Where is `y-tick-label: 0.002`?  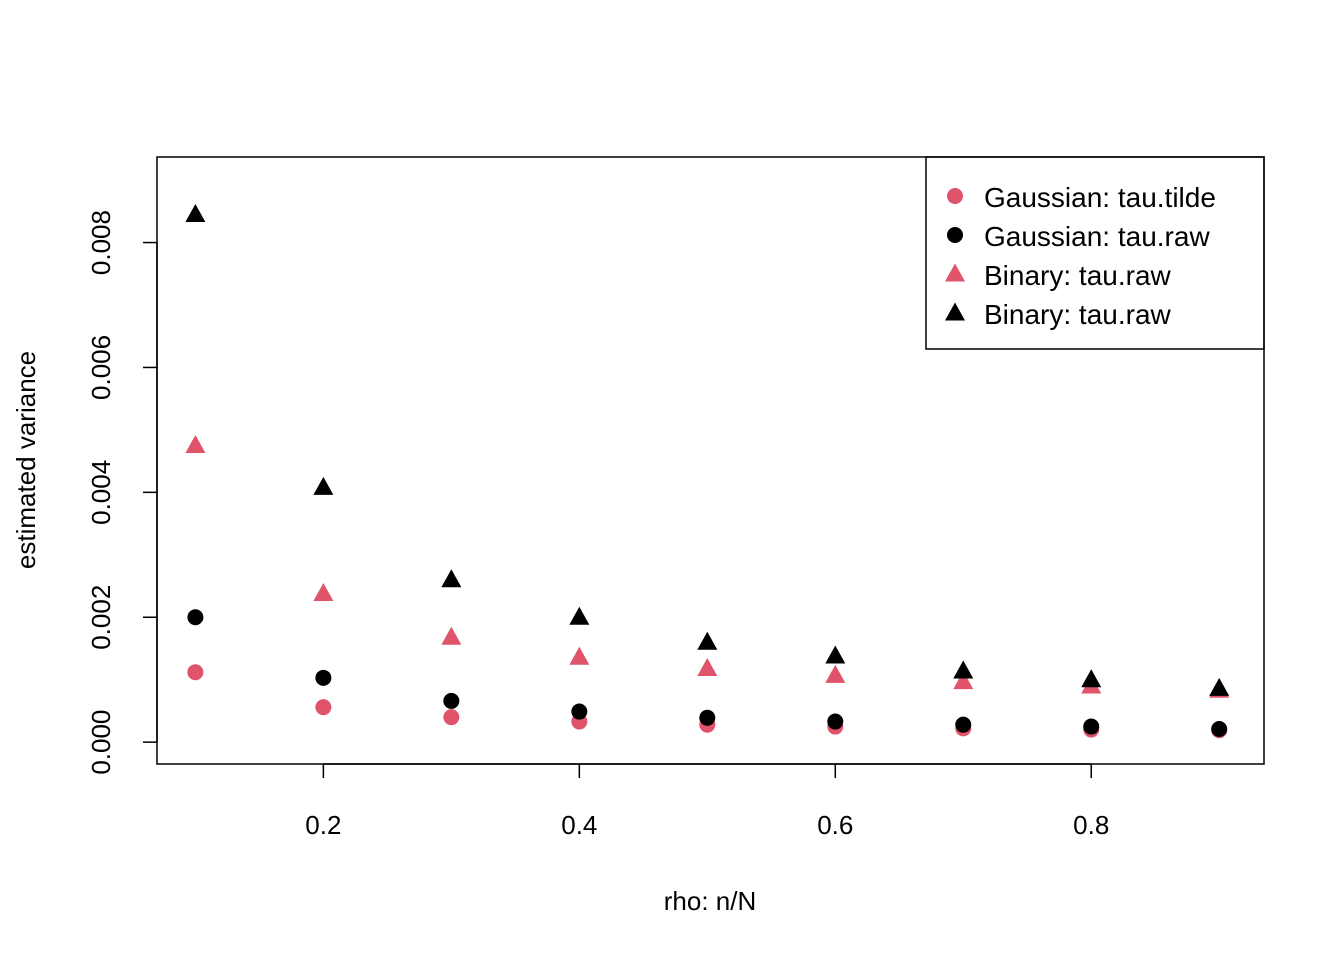 y-tick-label: 0.002 is located at coordinates (101, 617).